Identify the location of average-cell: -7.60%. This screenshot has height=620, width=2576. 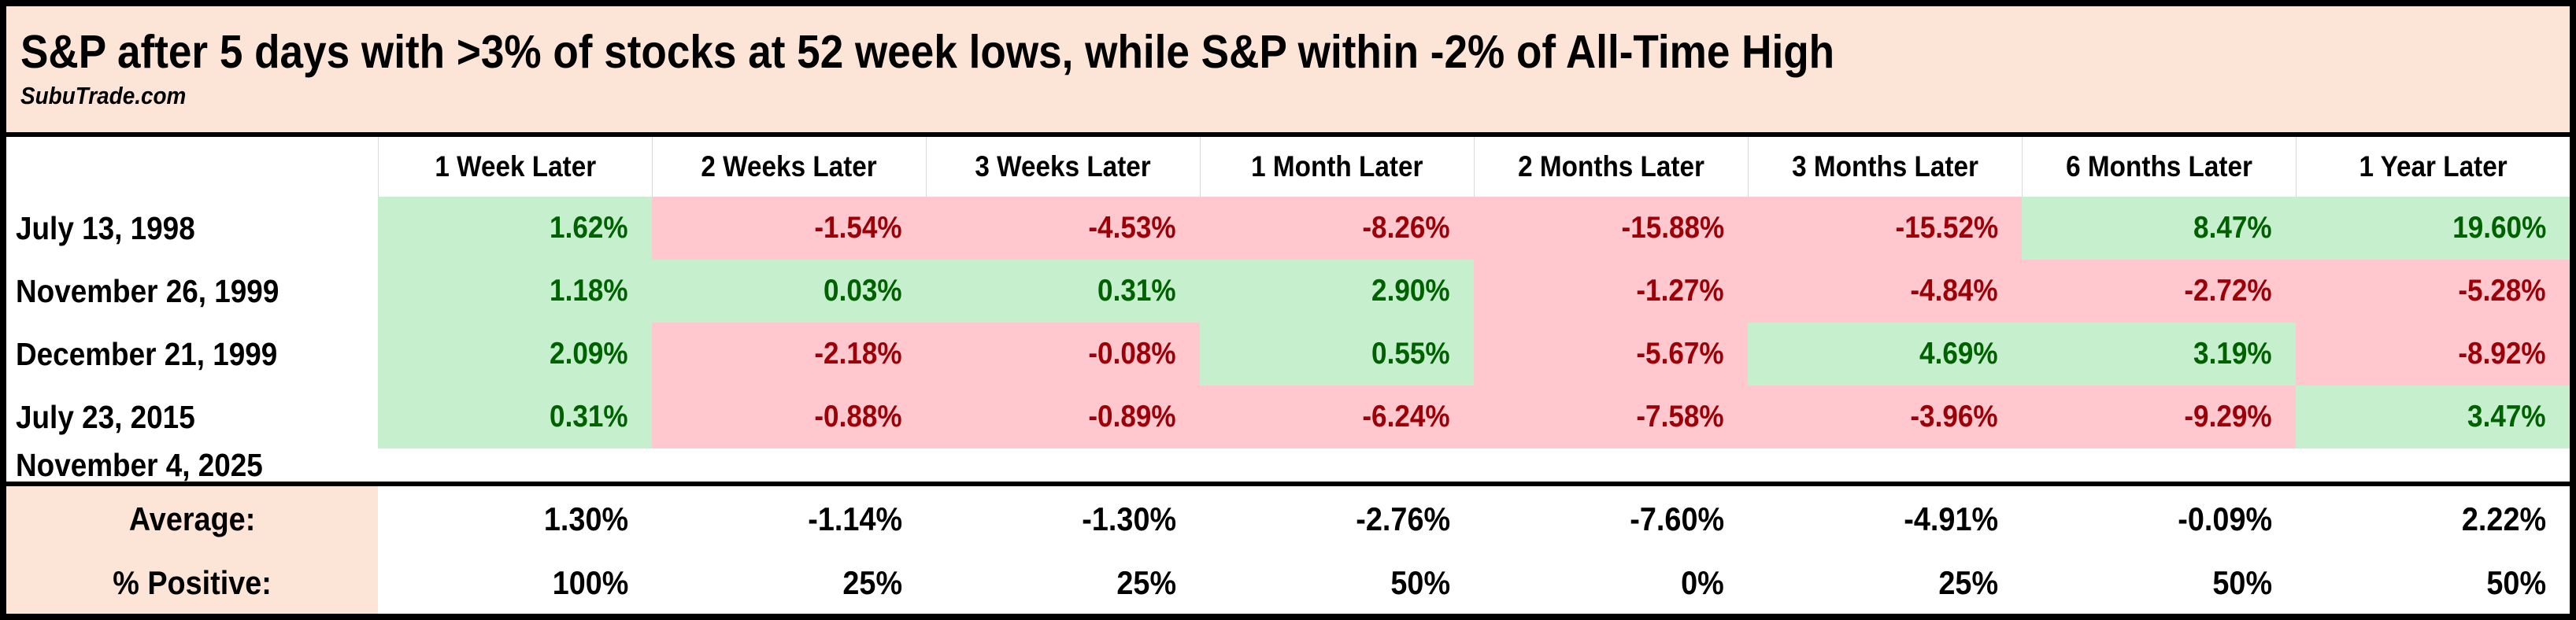
(1677, 518).